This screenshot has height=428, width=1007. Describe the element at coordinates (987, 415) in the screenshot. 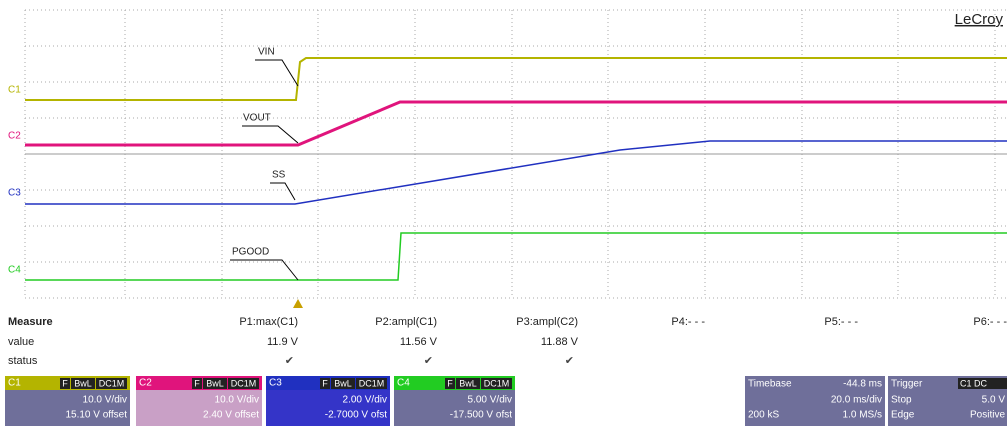

I see `trigger-slope: Positive` at that location.